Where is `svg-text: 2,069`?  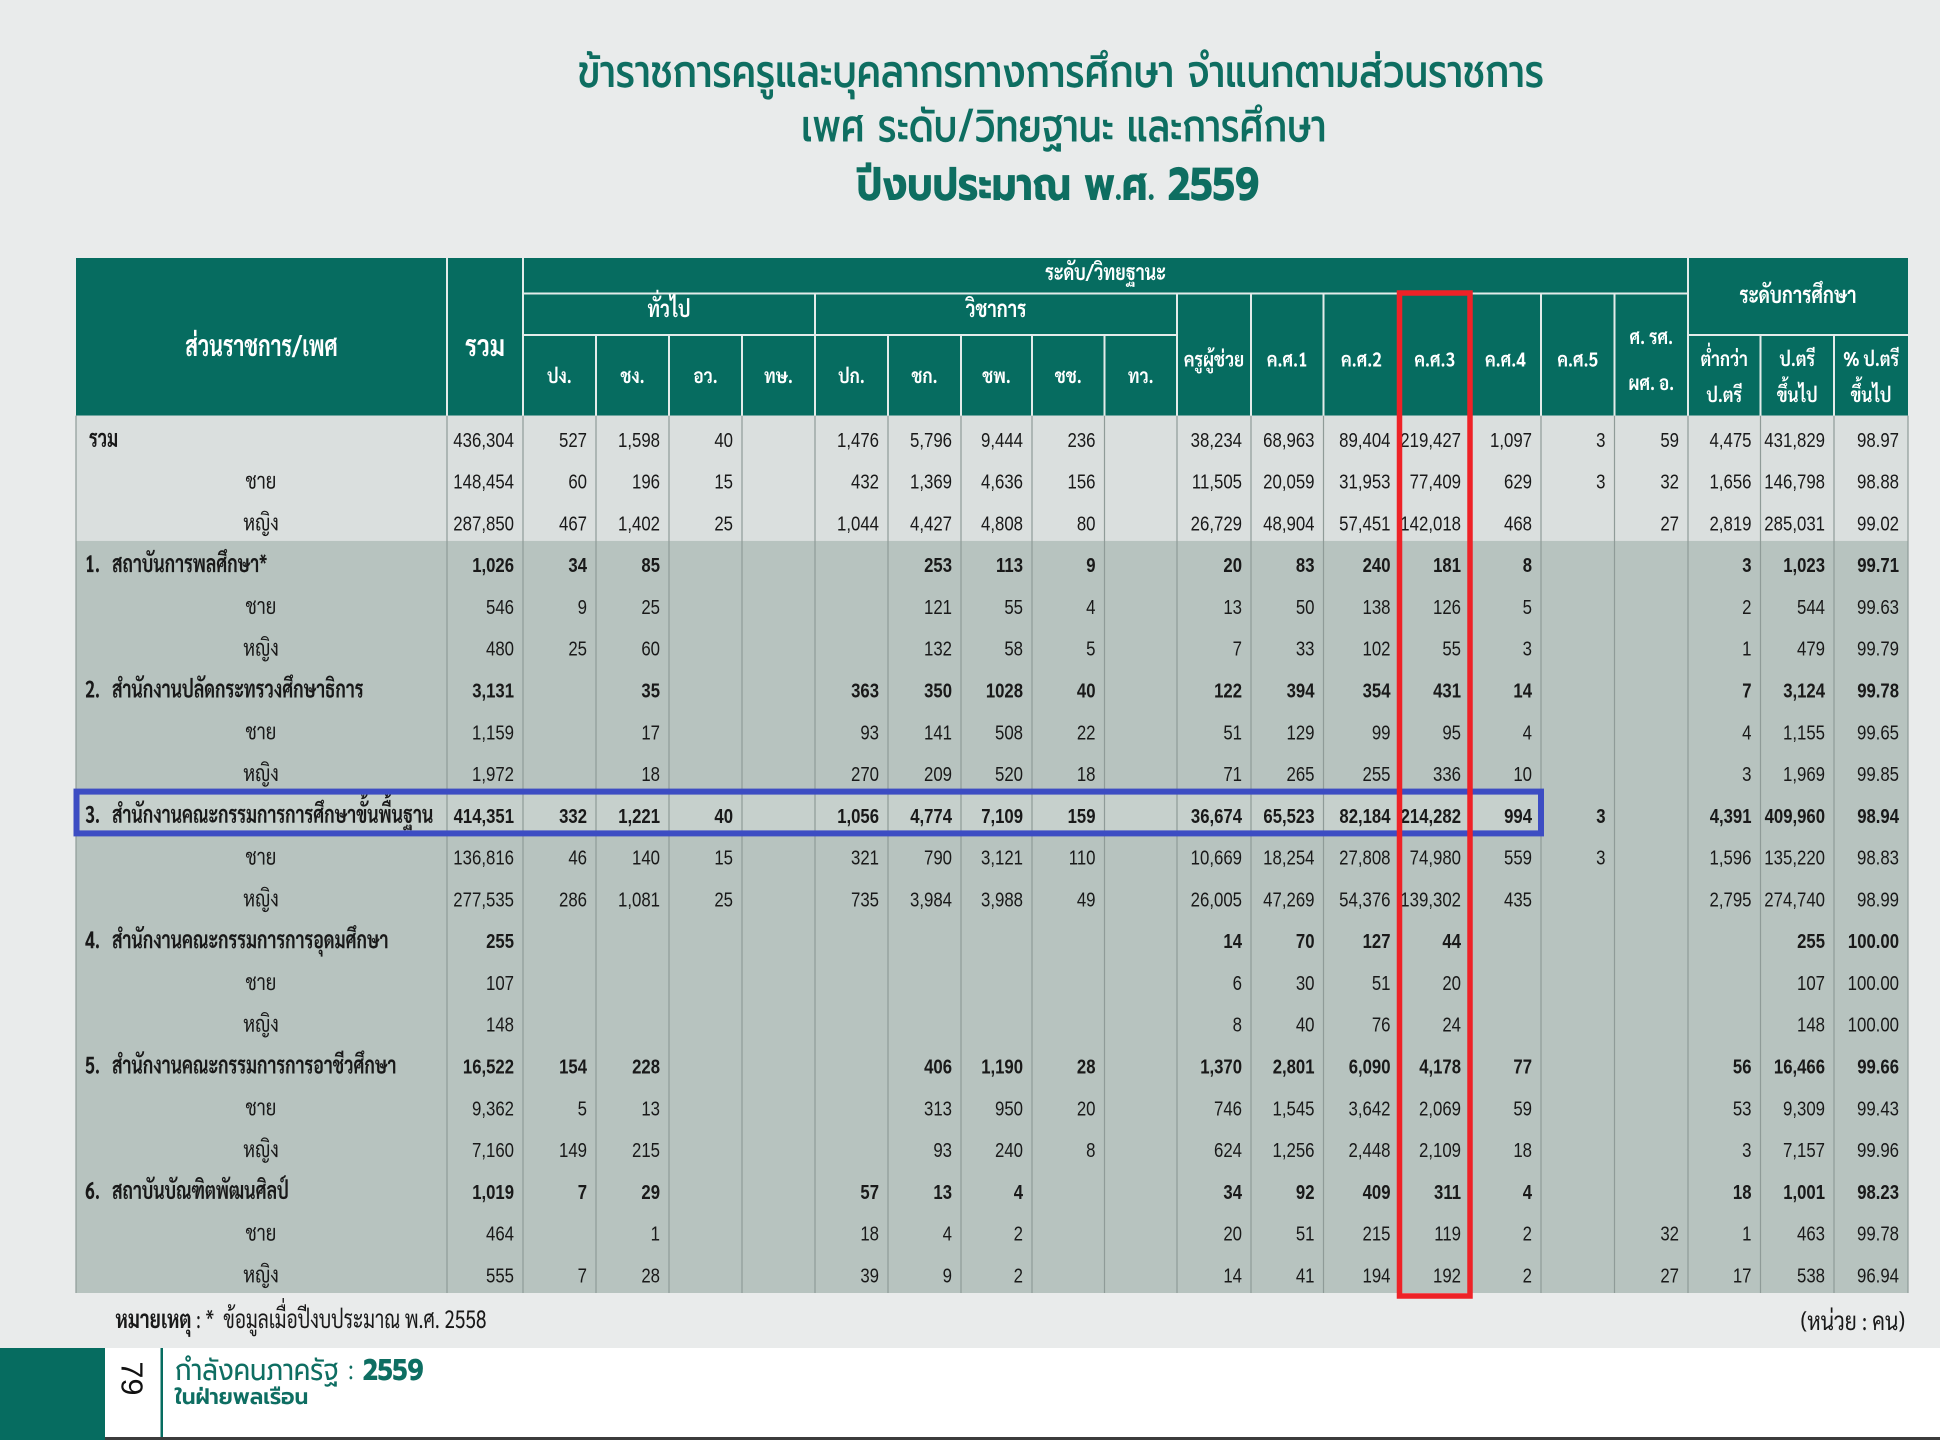
svg-text: 2,069 is located at coordinates (1440, 1108).